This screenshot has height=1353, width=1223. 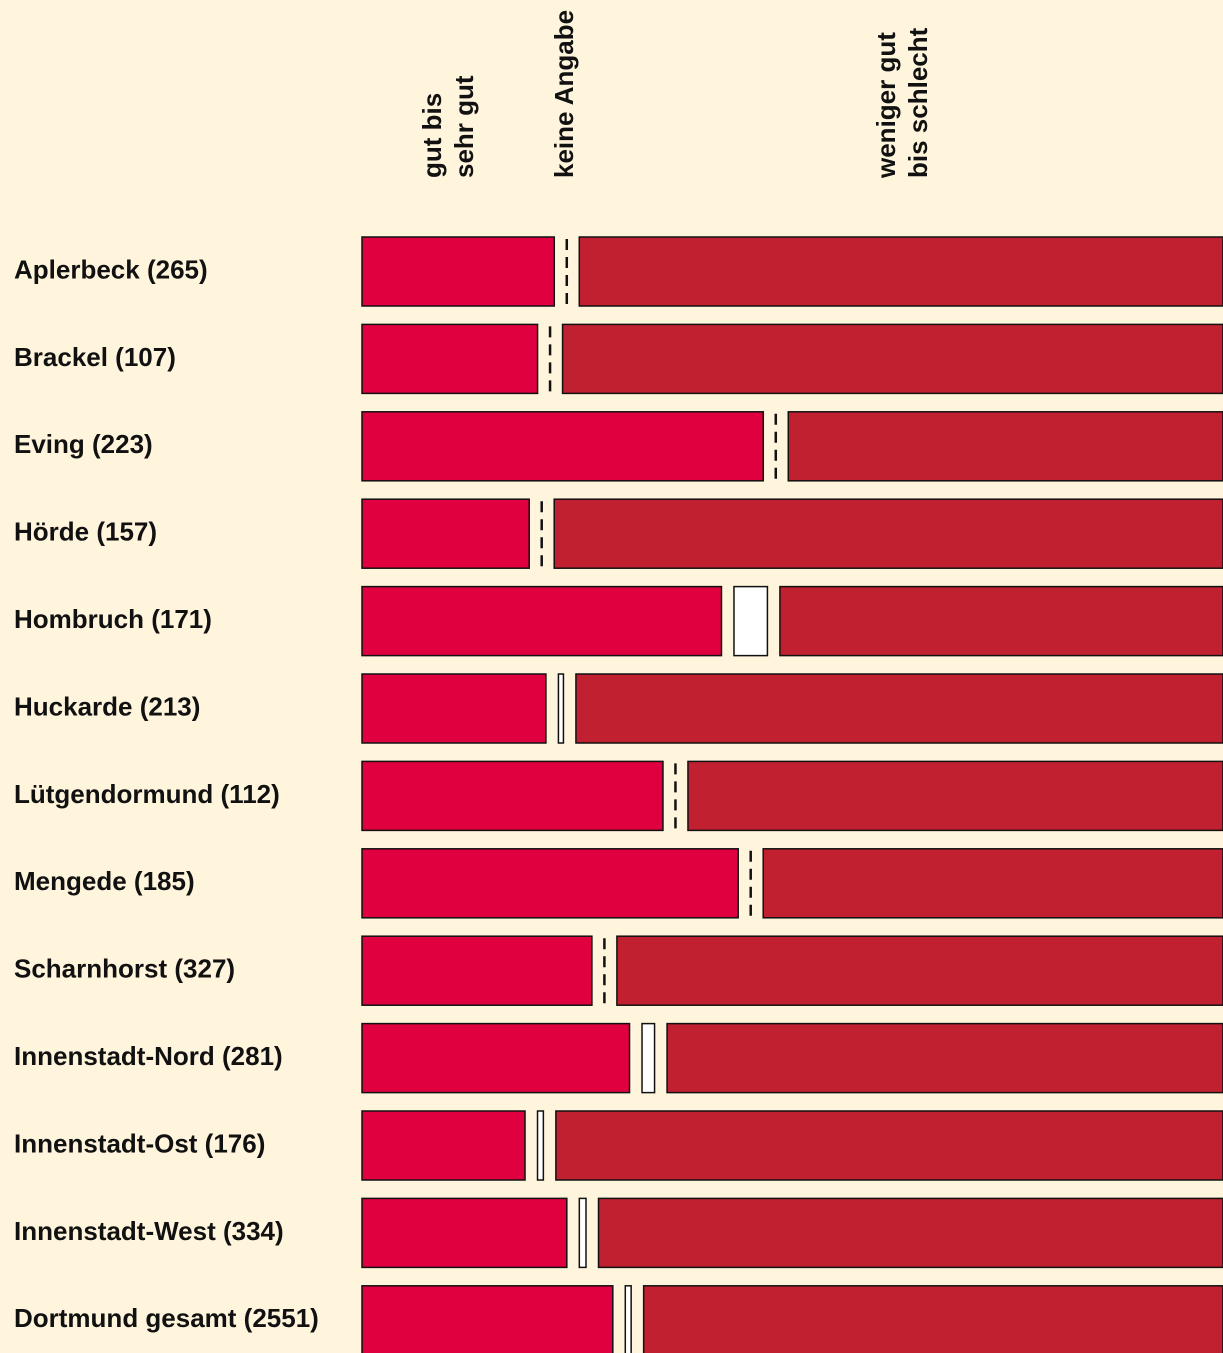 What do you see at coordinates (107, 706) in the screenshot?
I see `category-label: Huckarde (213)` at bounding box center [107, 706].